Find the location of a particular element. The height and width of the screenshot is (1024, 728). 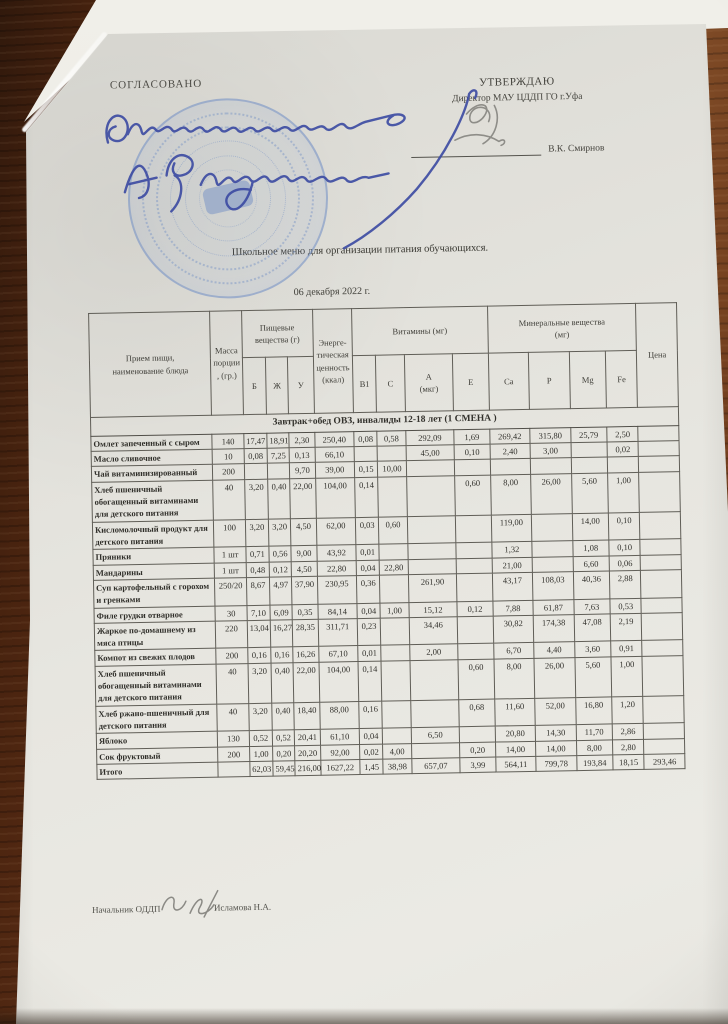

col-group-nutrients: Пищевые вещества (г) is located at coordinates (277, 333).